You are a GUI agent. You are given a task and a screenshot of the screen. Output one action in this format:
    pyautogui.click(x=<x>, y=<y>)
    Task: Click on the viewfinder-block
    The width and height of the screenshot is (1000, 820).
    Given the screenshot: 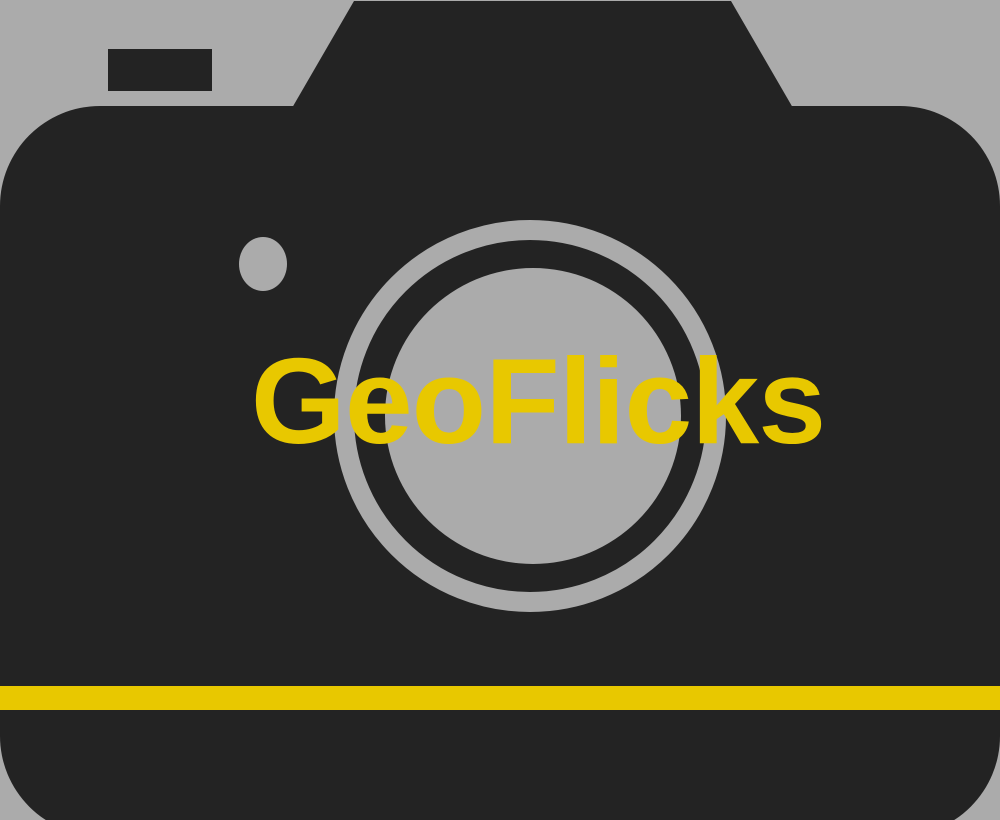 What is the action you would take?
    pyautogui.click(x=160, y=70)
    